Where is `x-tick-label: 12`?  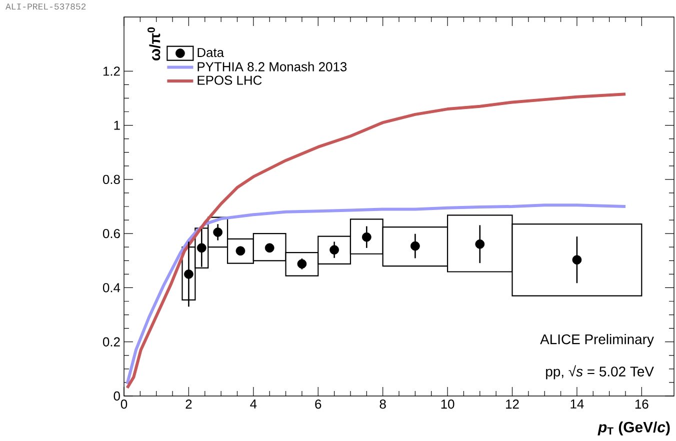
x-tick-label: 12 is located at coordinates (512, 404).